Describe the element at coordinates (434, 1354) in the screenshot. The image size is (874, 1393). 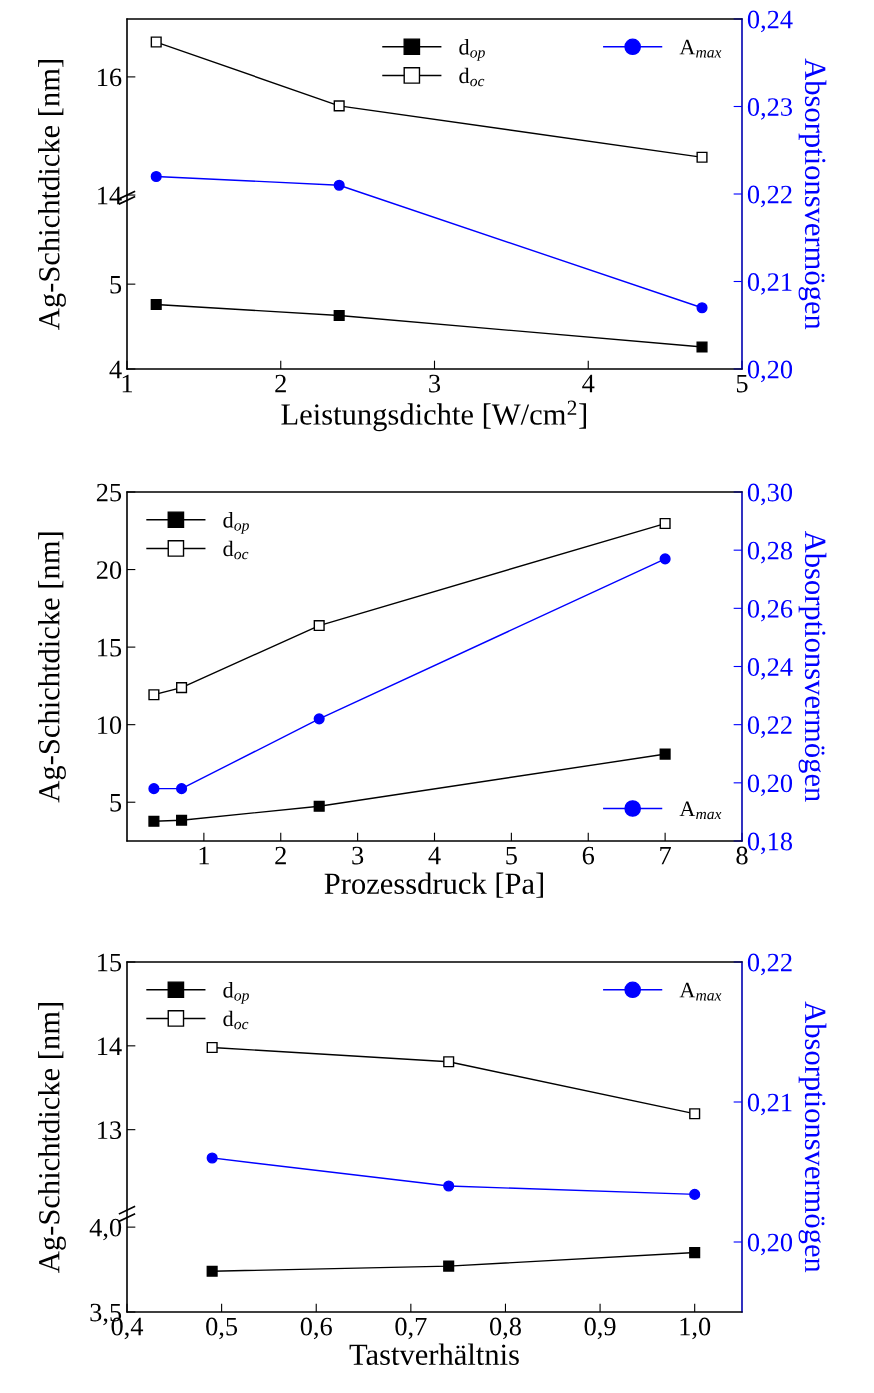
I see `x-axis-title: Tastverhältnis` at that location.